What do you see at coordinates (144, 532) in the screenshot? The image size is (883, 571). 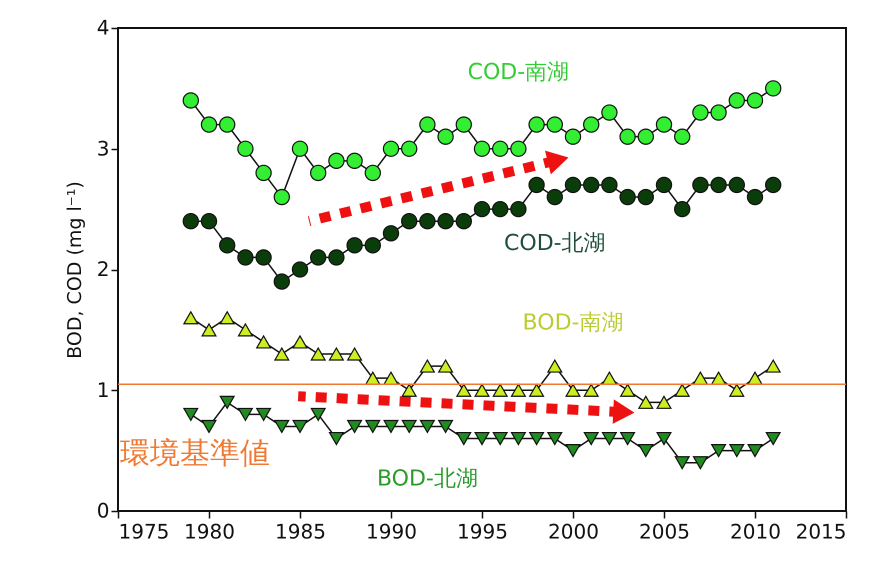 I see `x-tick-label: 1975` at bounding box center [144, 532].